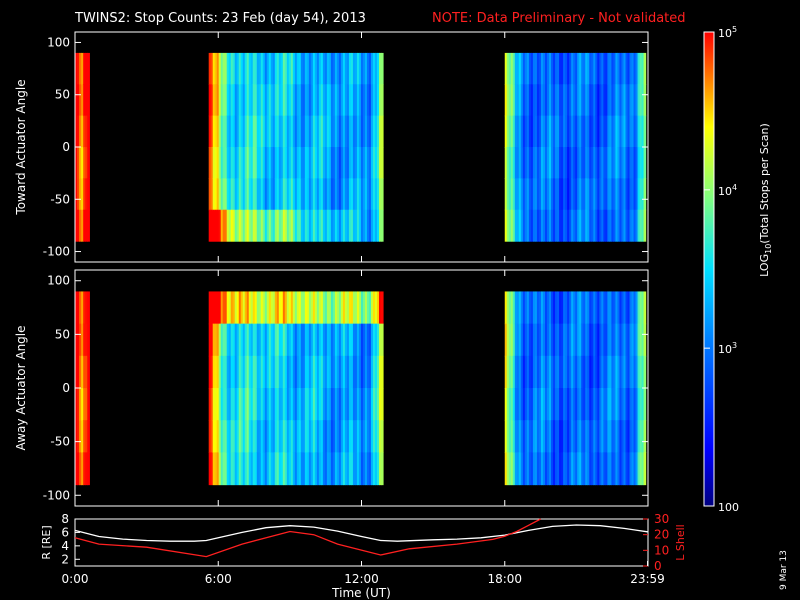 The height and width of the screenshot is (600, 800). What do you see at coordinates (727, 348) in the screenshot?
I see `colorbar-tick-label: 10³` at bounding box center [727, 348].